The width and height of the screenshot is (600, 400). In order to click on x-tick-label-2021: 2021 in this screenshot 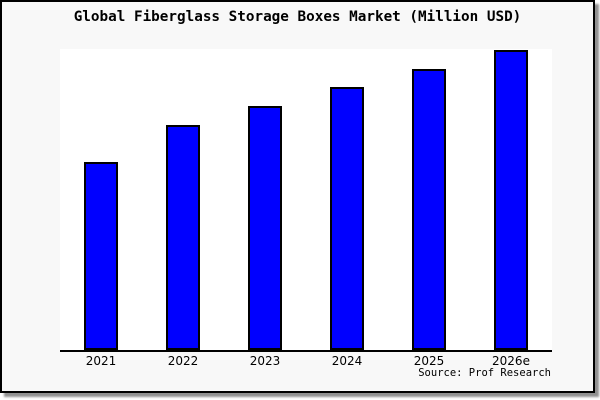, I will do `click(101, 361)`.